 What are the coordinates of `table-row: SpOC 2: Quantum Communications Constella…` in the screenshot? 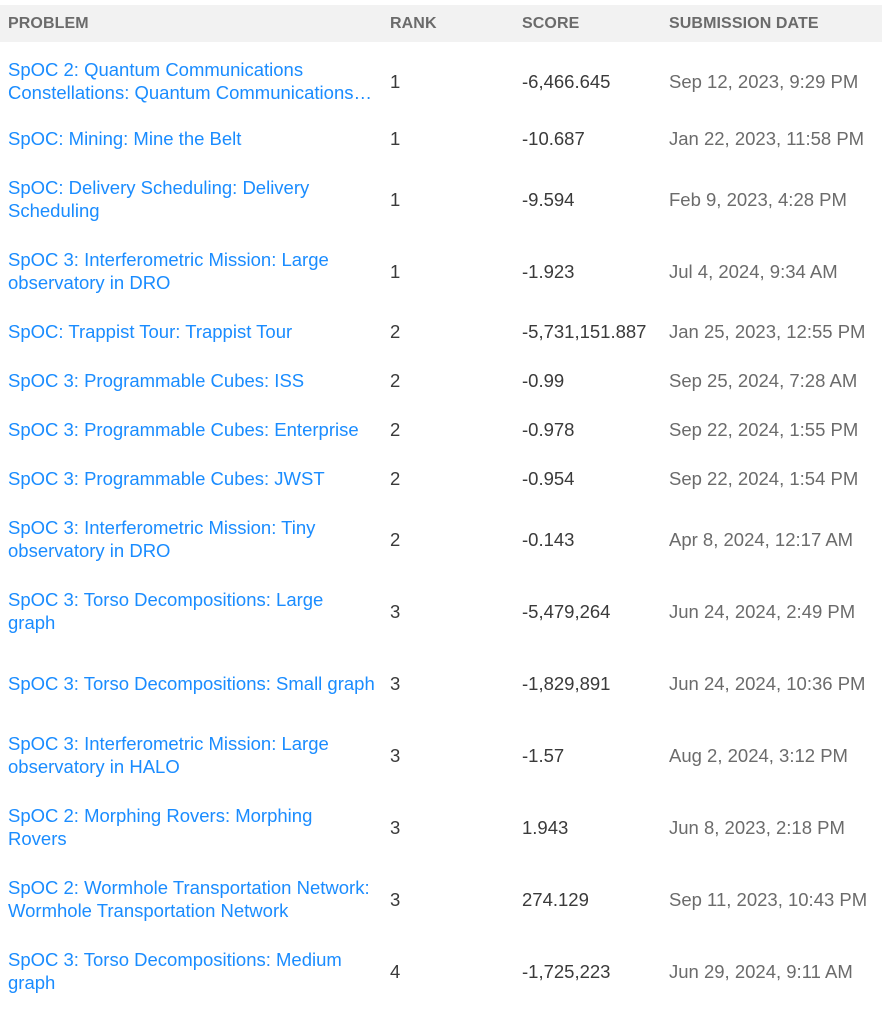 It's located at (441, 78).